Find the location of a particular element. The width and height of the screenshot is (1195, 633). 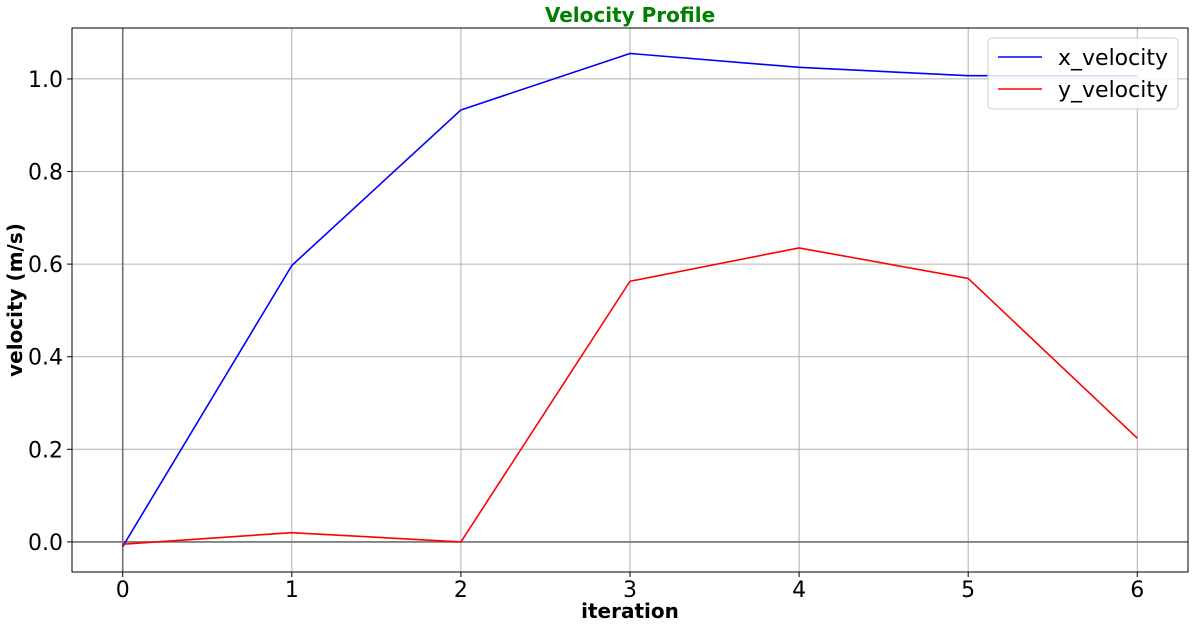

legend: x_velocity y_velocity is located at coordinates (1083, 73).